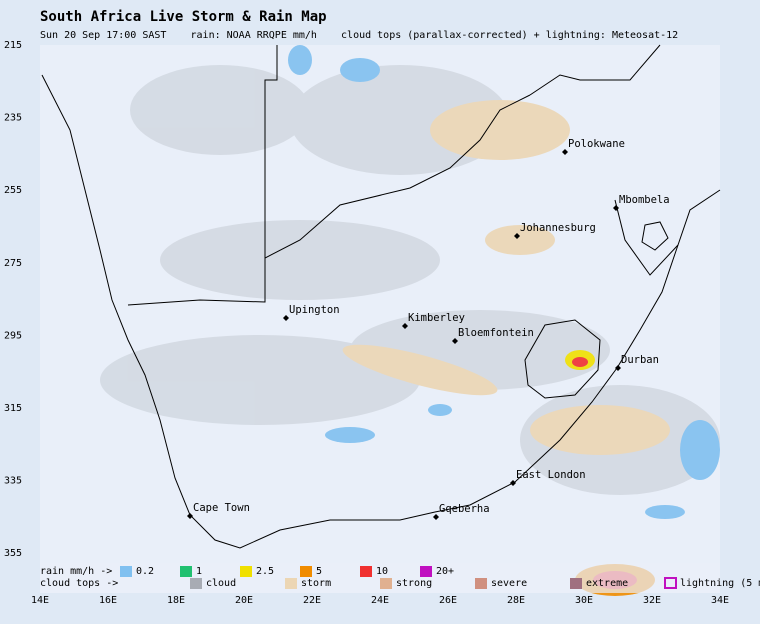 Image resolution: width=760 pixels, height=624 pixels. I want to click on legend-text: storm, so click(316, 583).